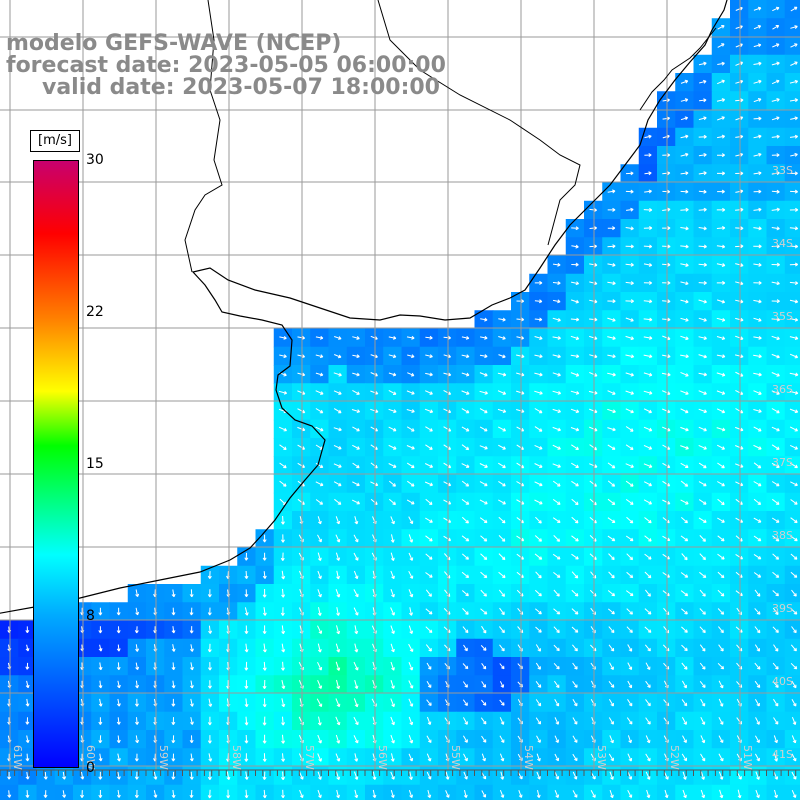 The height and width of the screenshot is (800, 800). I want to click on colorbar-tick-22: 22, so click(95, 312).